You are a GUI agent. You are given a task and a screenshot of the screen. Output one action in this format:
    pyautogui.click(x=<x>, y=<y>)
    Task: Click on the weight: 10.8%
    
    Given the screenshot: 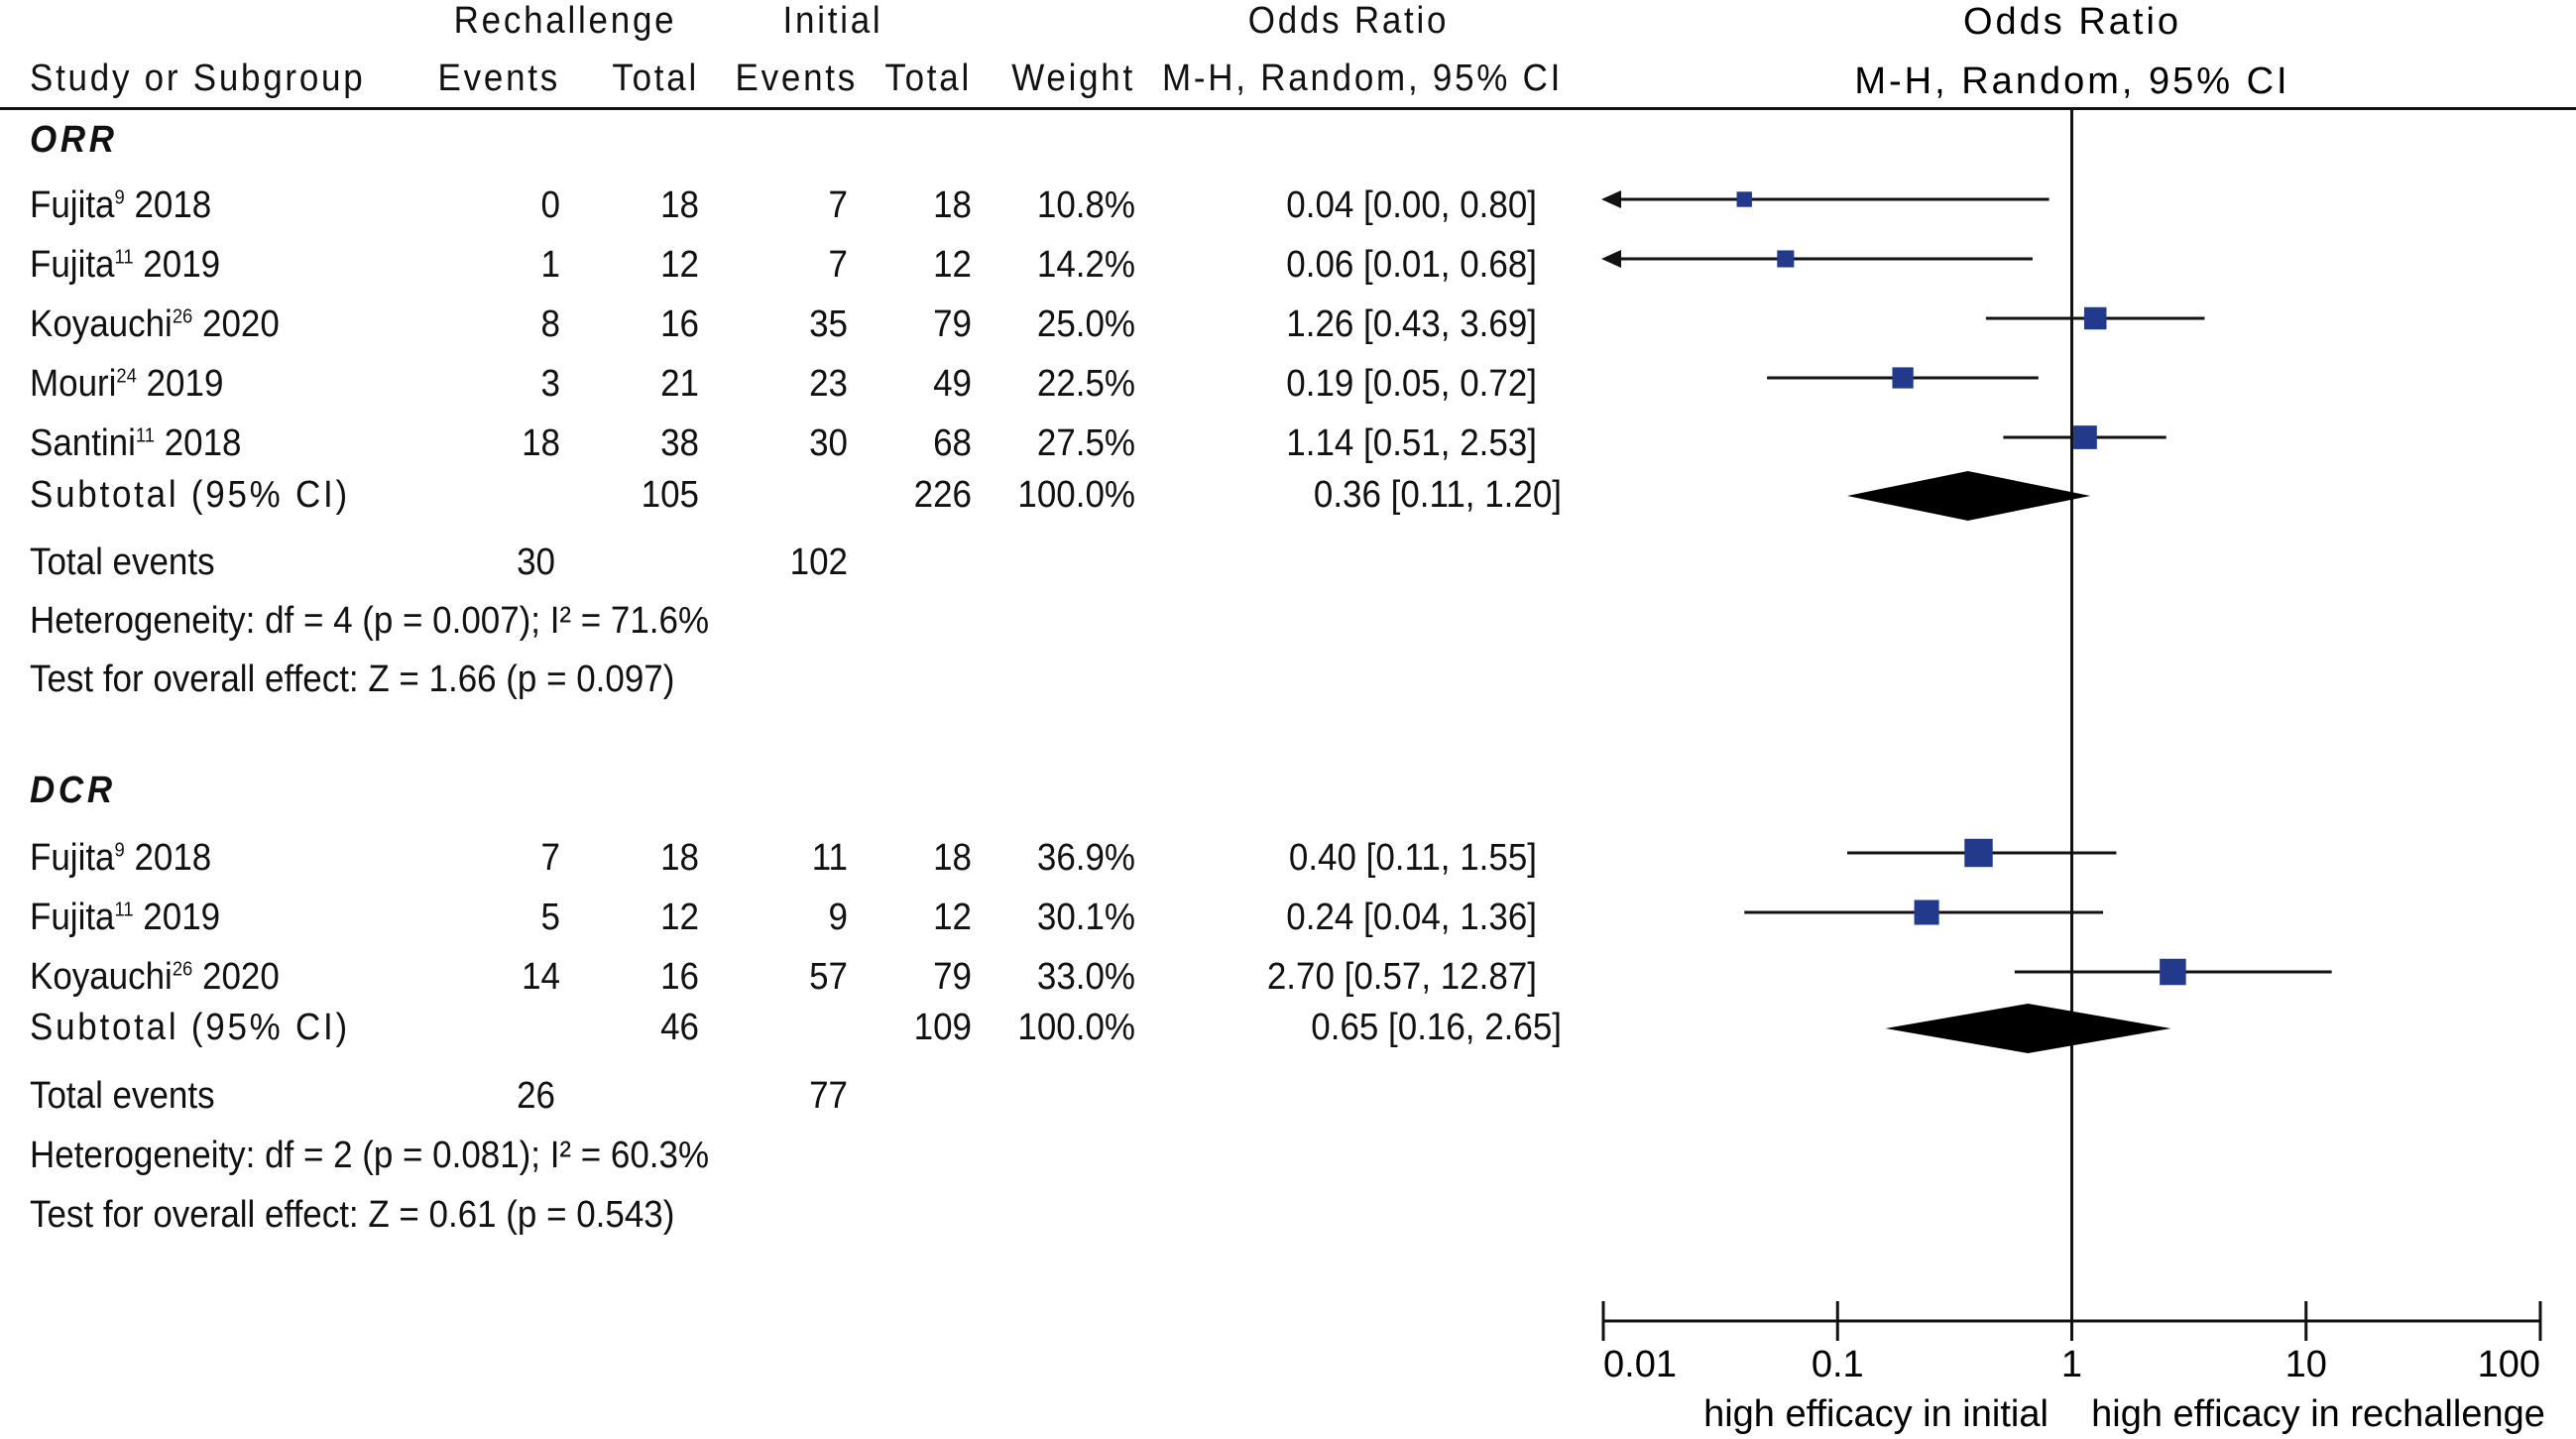 What is the action you would take?
    pyautogui.click(x=1085, y=205)
    